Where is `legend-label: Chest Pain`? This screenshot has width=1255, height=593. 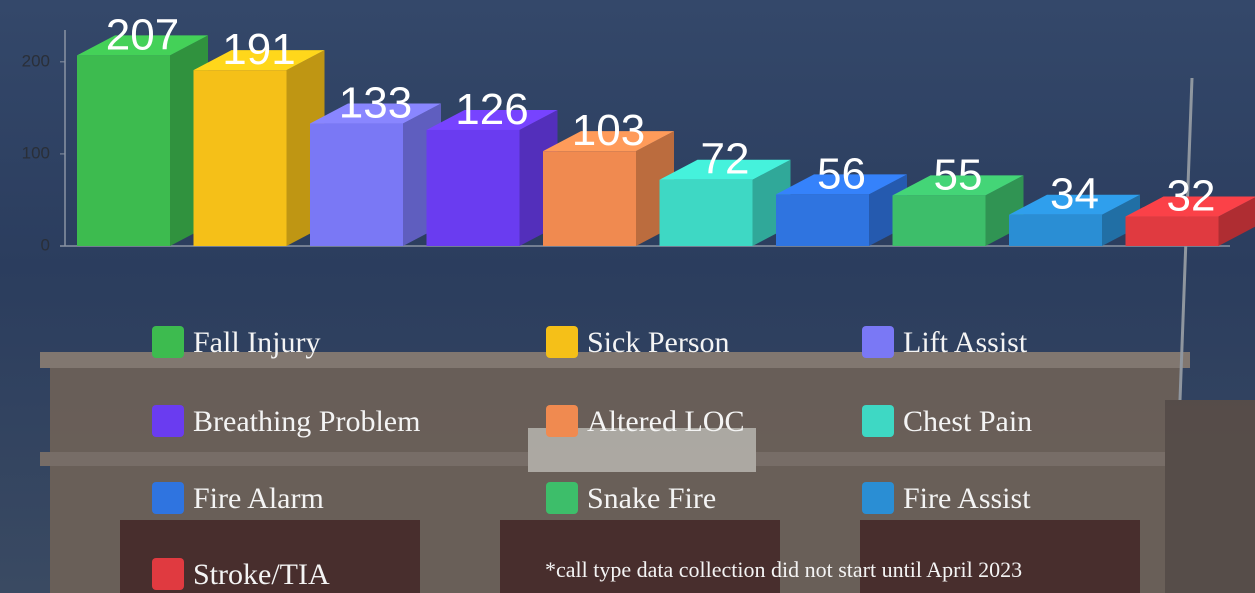 legend-label: Chest Pain is located at coordinates (967, 421).